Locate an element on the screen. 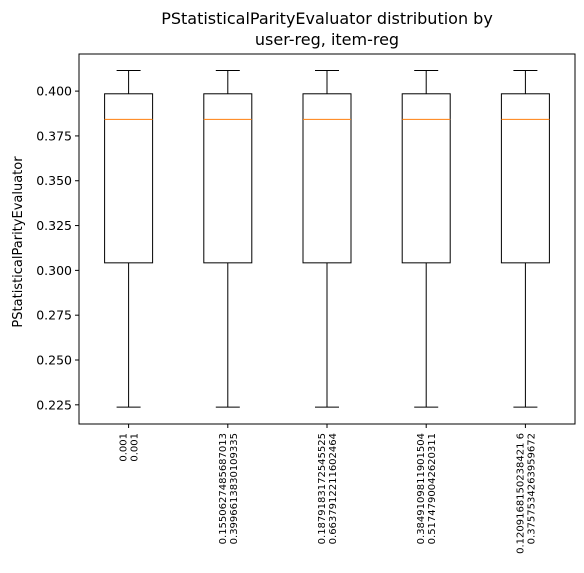  x-tick-label: 0.1550627485687013 is located at coordinates (223, 488).